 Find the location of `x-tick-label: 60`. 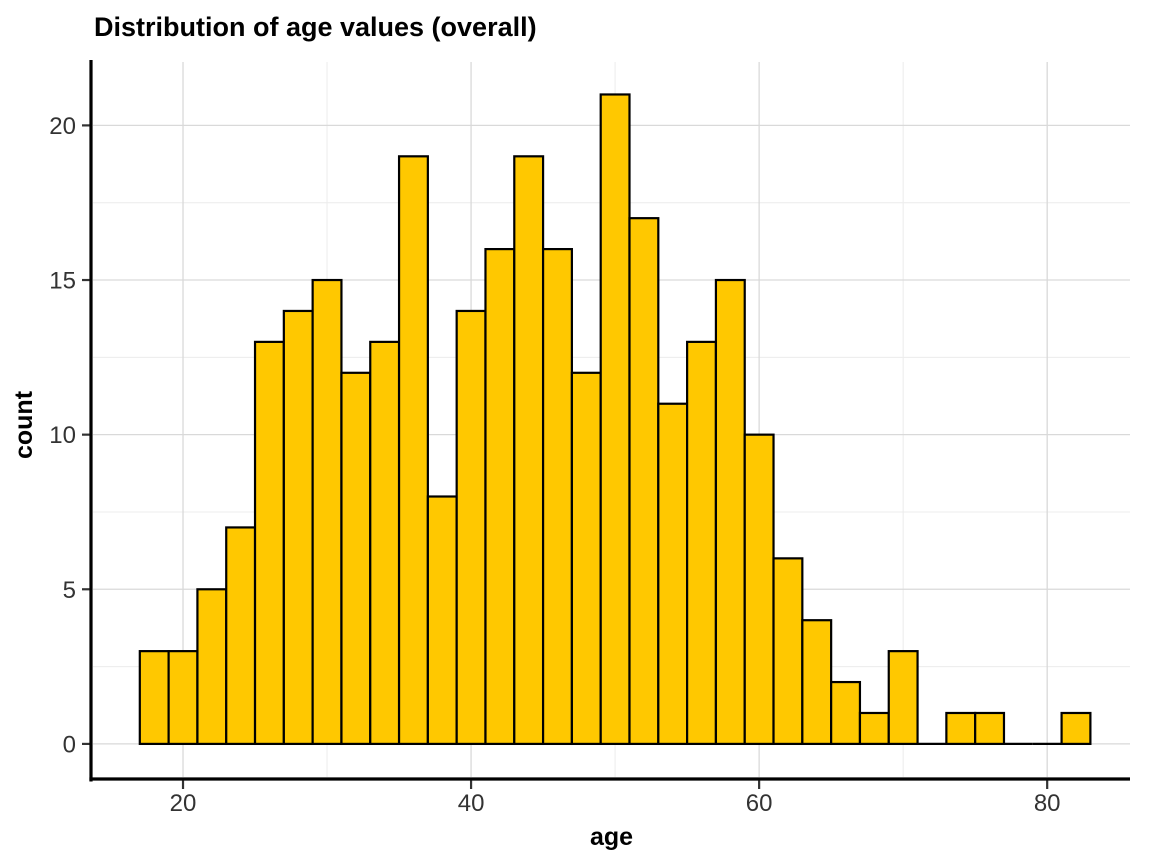

x-tick-label: 60 is located at coordinates (759, 803).